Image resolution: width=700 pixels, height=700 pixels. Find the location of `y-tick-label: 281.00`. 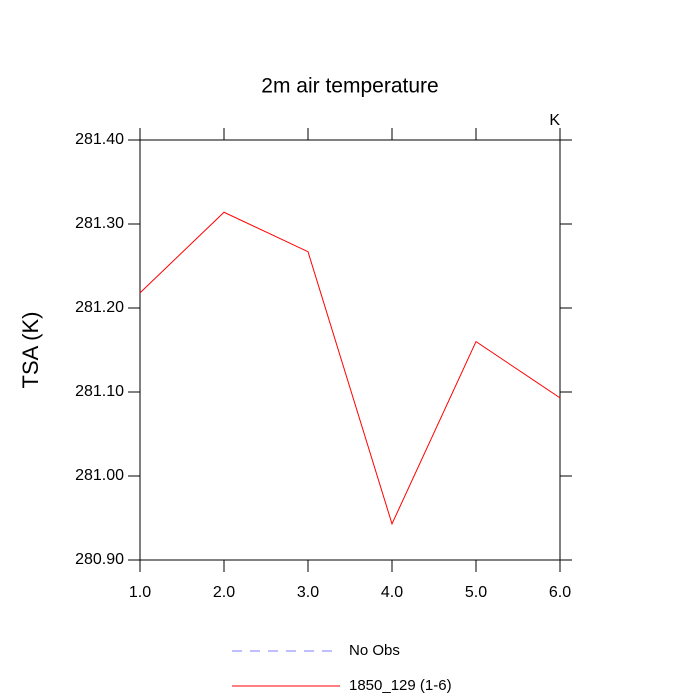

y-tick-label: 281.00 is located at coordinates (99, 475).